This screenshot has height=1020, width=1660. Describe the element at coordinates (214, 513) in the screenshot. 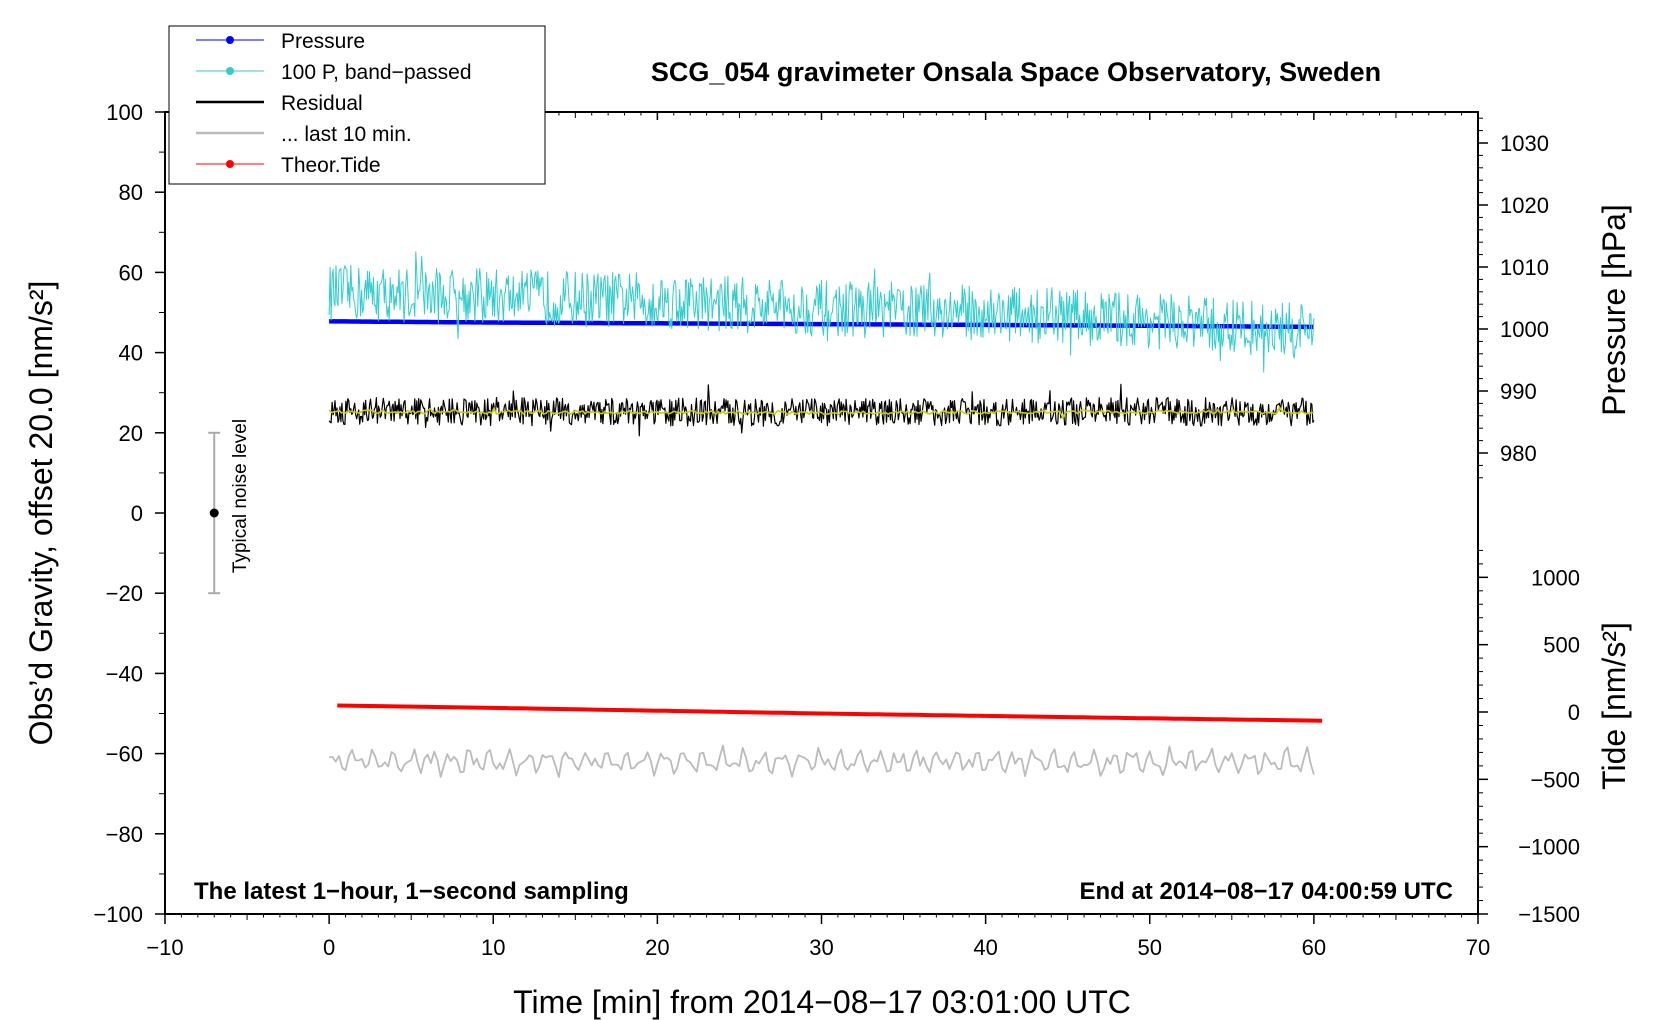

I see `noise-bar-center-dot` at that location.